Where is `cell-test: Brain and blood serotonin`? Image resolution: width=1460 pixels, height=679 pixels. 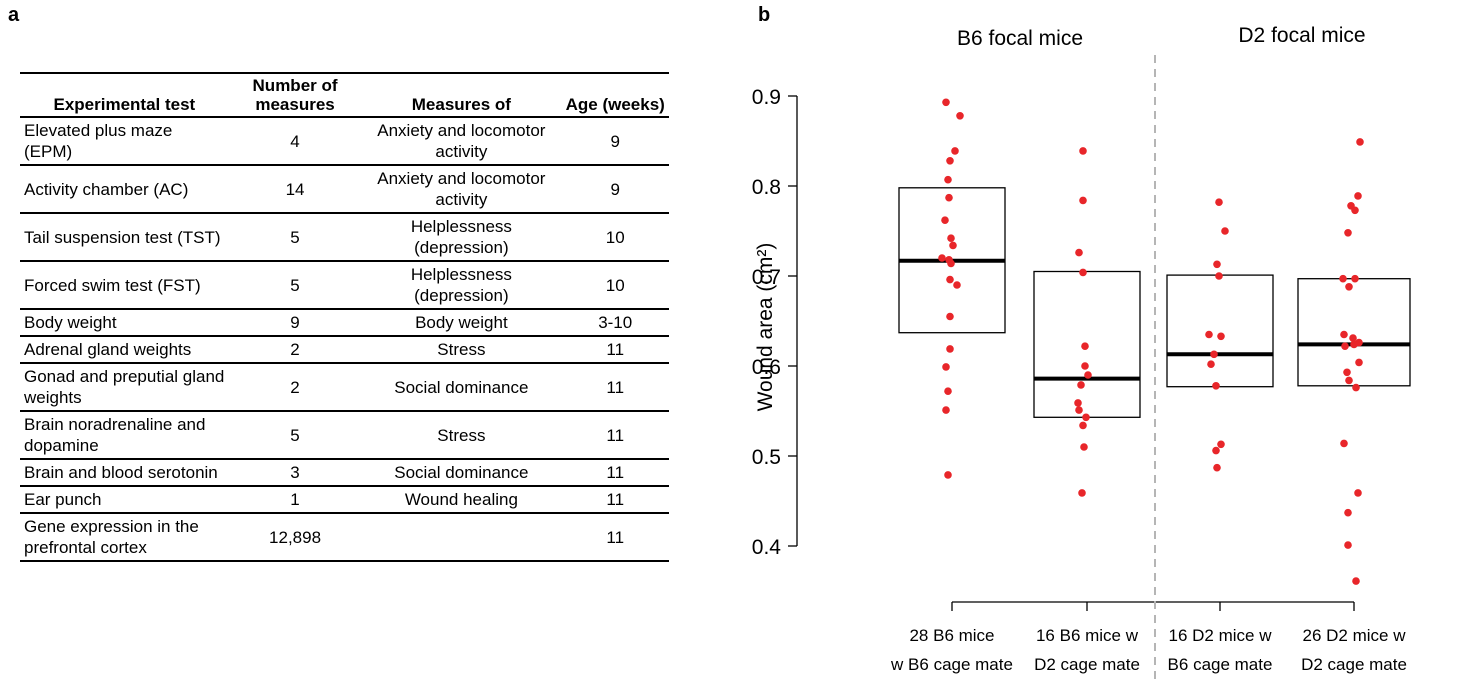 cell-test: Brain and blood serotonin is located at coordinates (121, 472).